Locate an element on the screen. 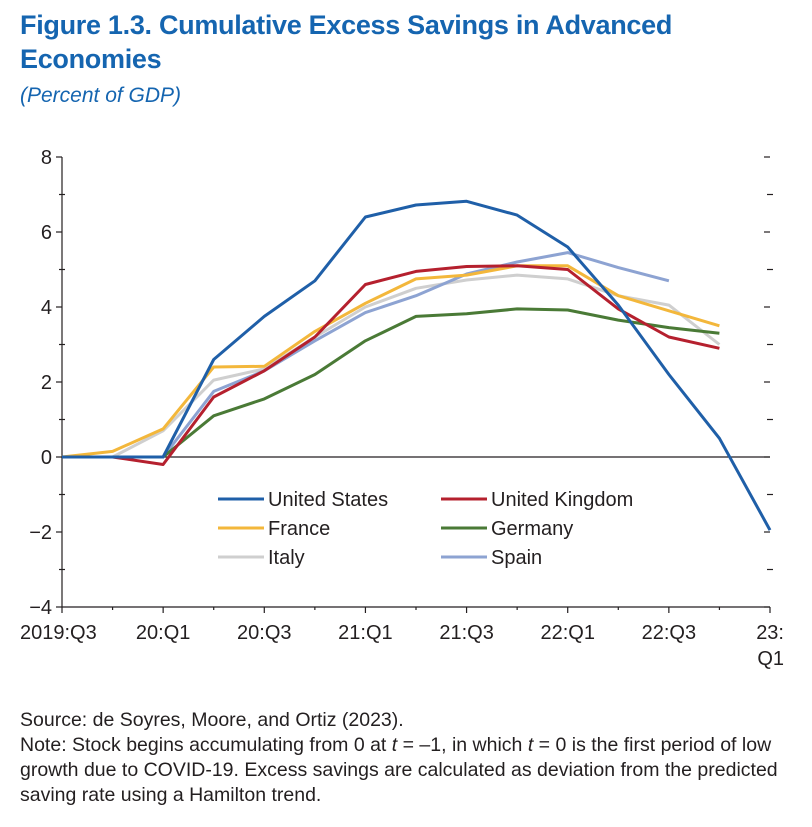 This screenshot has height=827, width=812. x-tick-label: 22:Q1 is located at coordinates (567, 633).